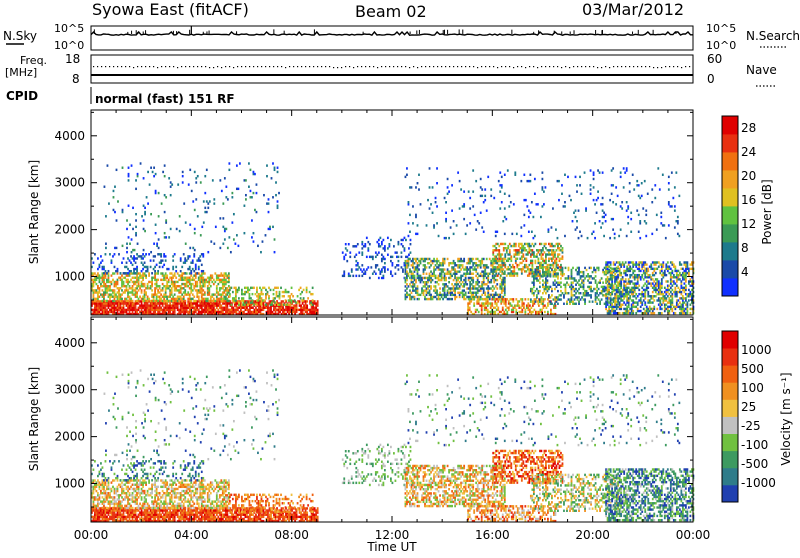 The height and width of the screenshot is (558, 800). What do you see at coordinates (761, 70) in the screenshot?
I see `nave-label: Nave` at bounding box center [761, 70].